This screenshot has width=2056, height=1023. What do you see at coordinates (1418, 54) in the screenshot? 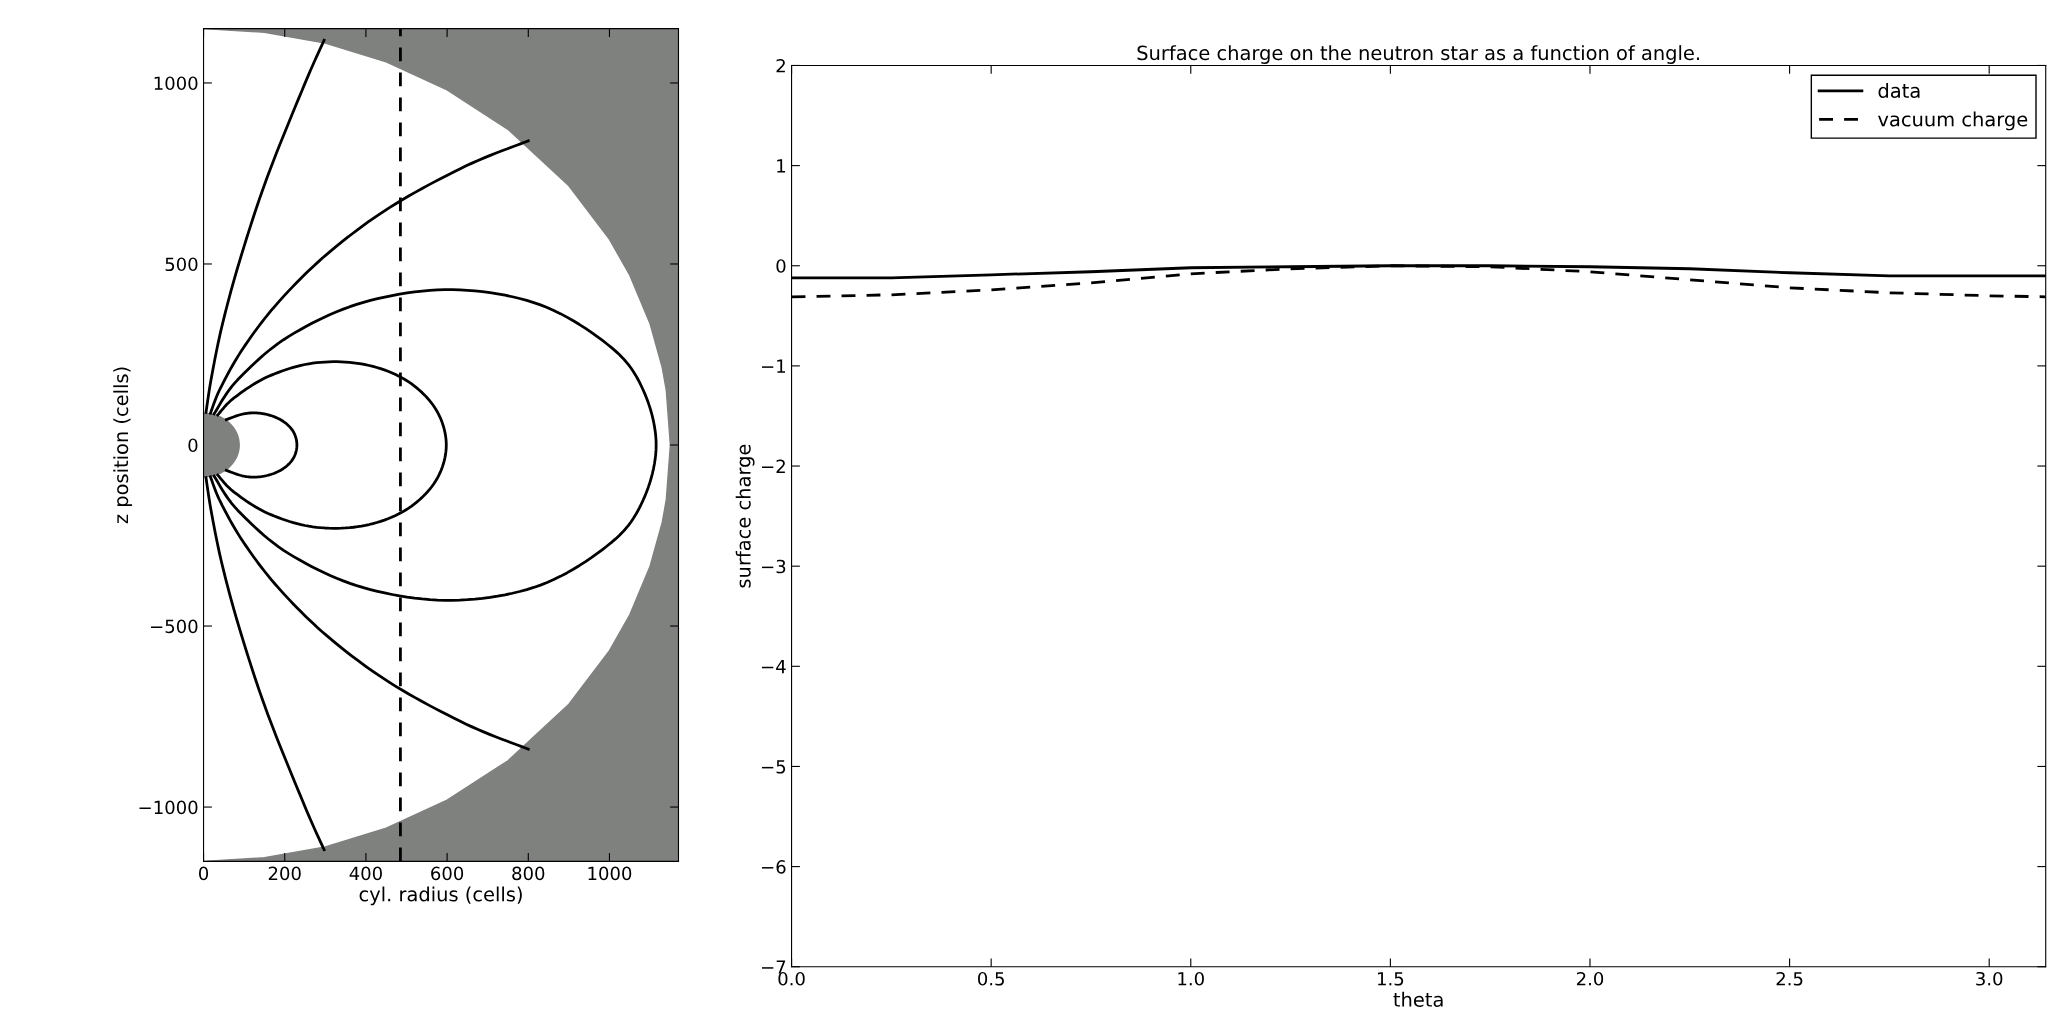
I see `chart-title: Surface charge on the neutron star as a function of angle.` at bounding box center [1418, 54].